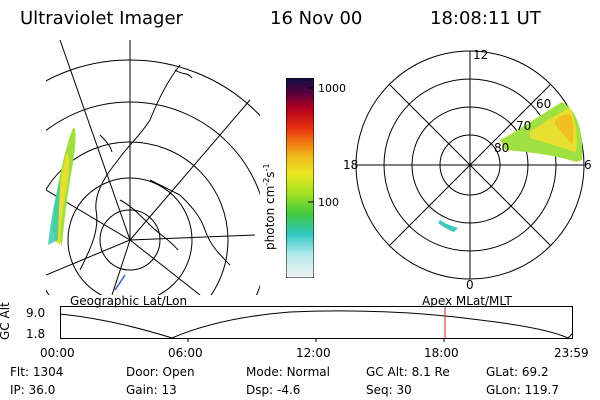  Describe the element at coordinates (470, 285) in the screenshot. I see `mlt-label-0: 0` at that location.